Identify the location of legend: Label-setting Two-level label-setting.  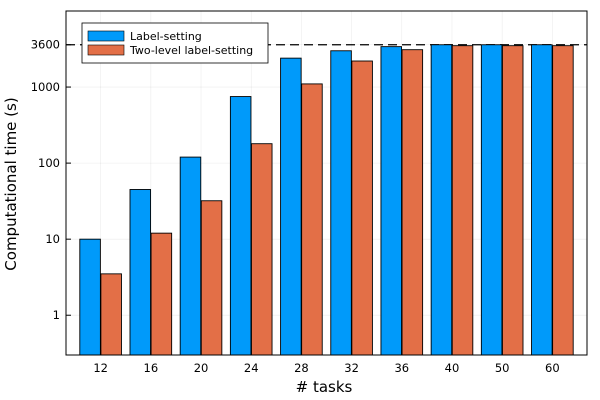
(175, 43).